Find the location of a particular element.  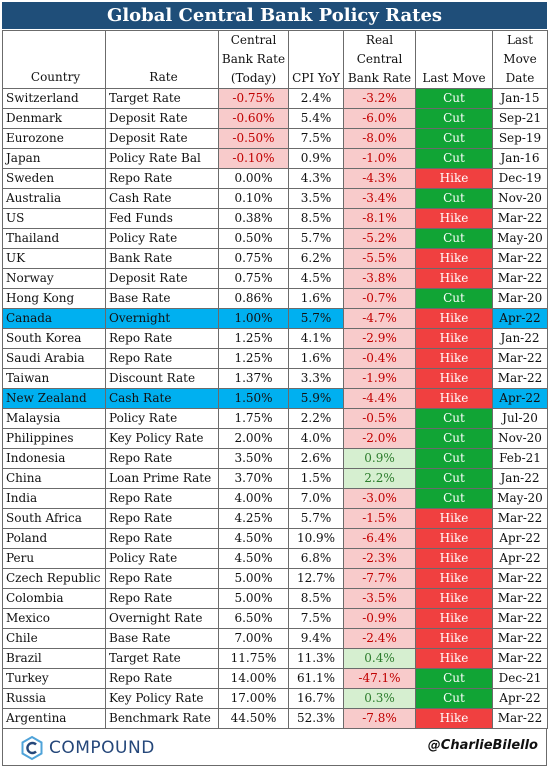

policy-rate-cell: 0.86% is located at coordinates (253, 298).